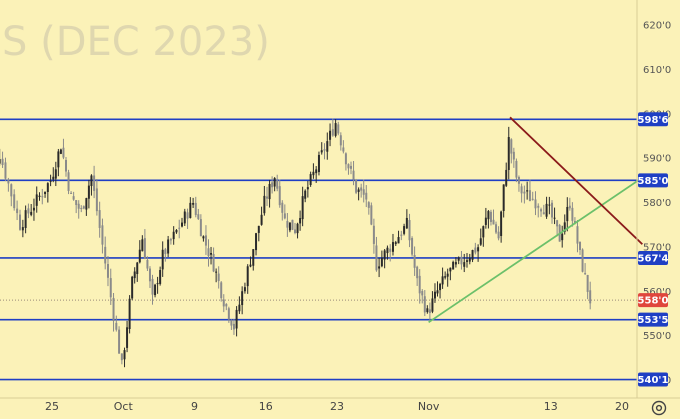 The width and height of the screenshot is (680, 419). What do you see at coordinates (337, 406) in the screenshot?
I see `x-tick-label: 23` at bounding box center [337, 406].